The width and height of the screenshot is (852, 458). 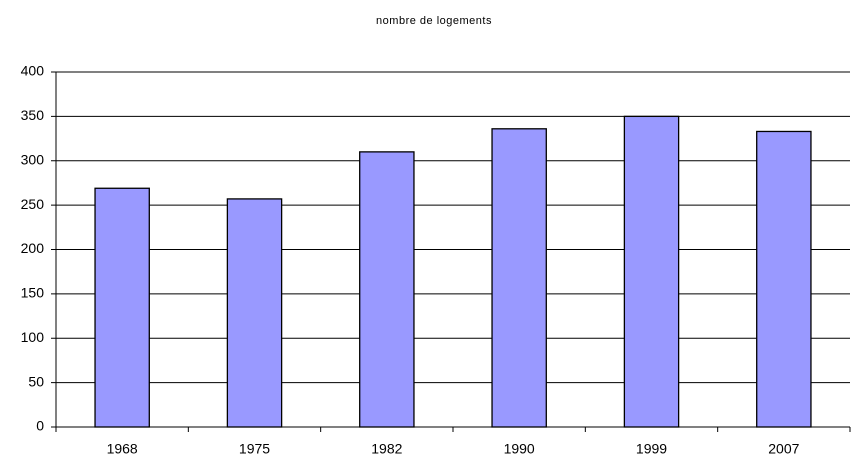 What do you see at coordinates (434, 21) in the screenshot?
I see `chart-title: nombre de logements` at bounding box center [434, 21].